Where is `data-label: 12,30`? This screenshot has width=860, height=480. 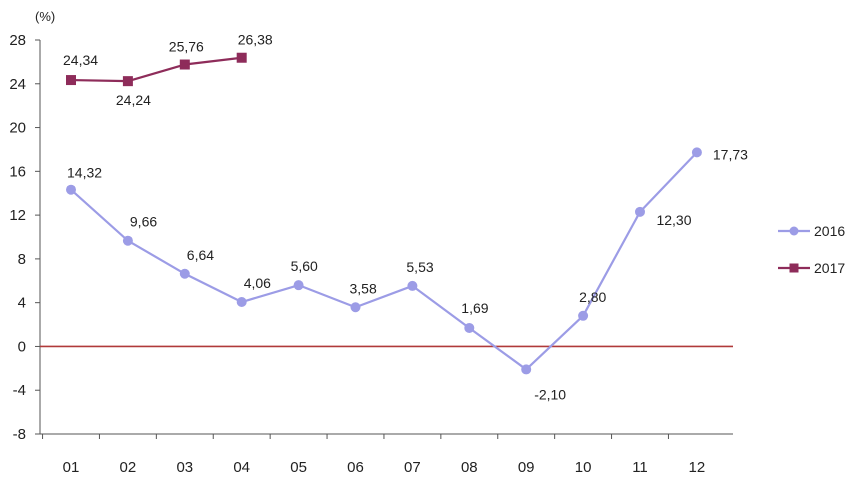
data-label: 12,30 is located at coordinates (673, 220).